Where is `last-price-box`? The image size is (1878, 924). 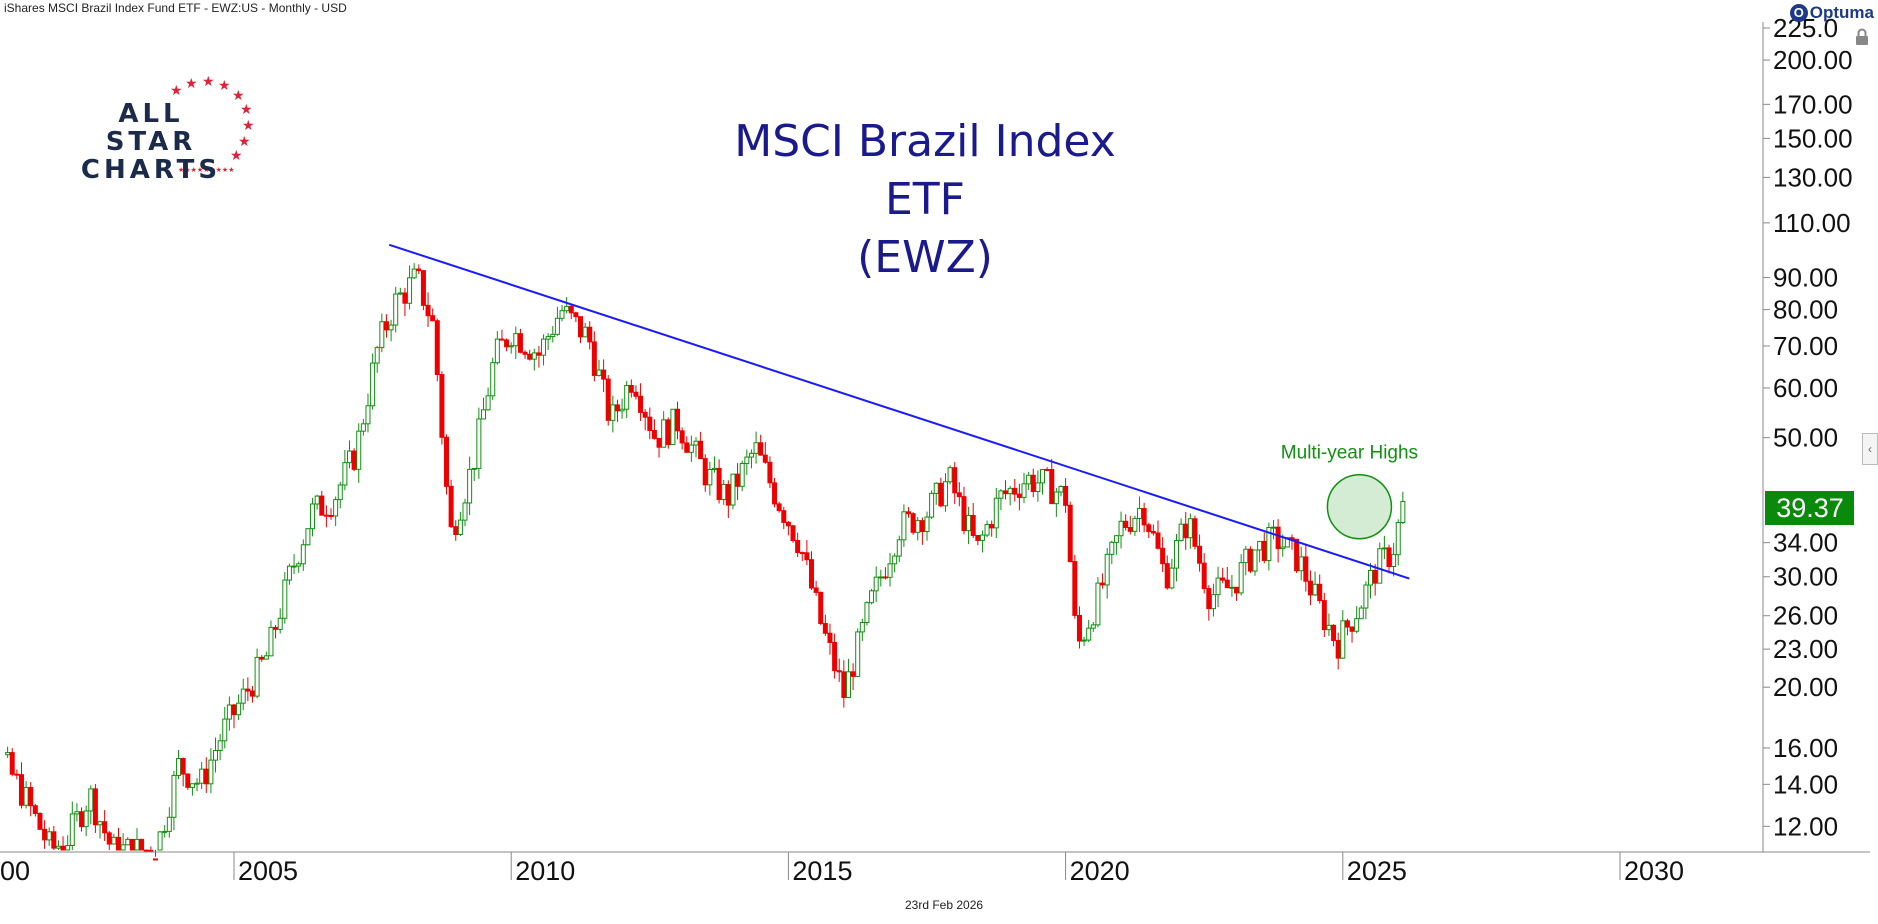
last-price-box is located at coordinates (1809, 508).